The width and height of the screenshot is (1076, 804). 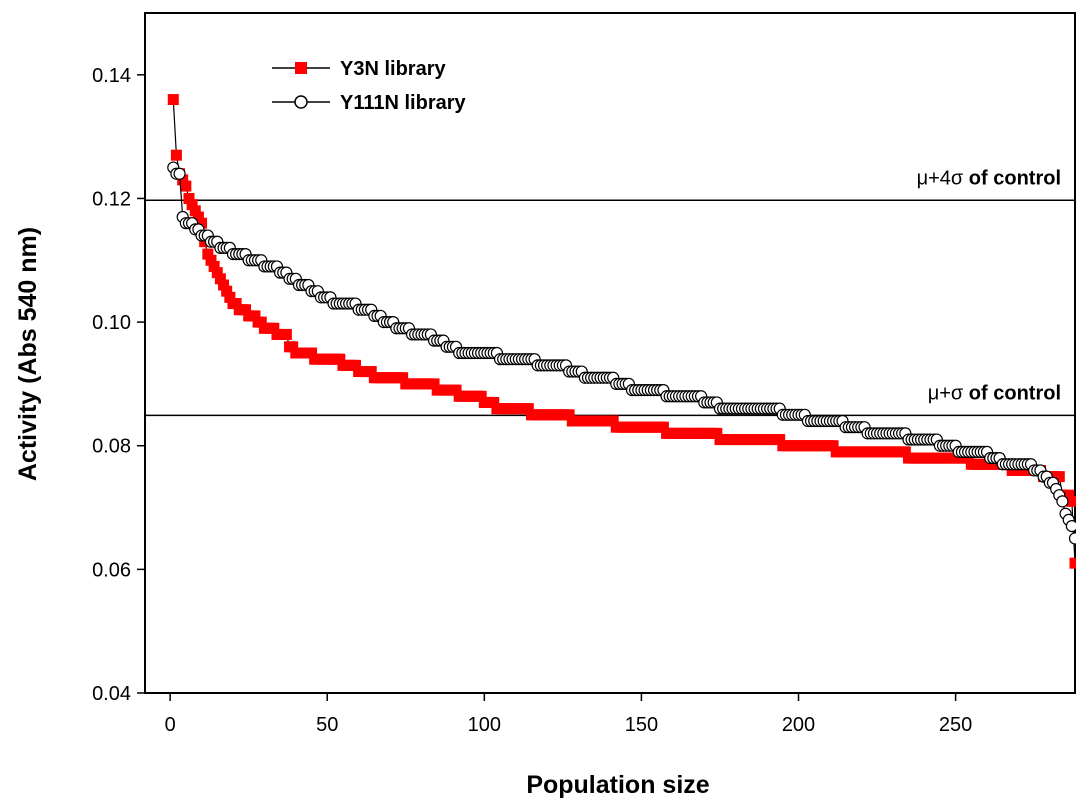 What do you see at coordinates (484, 725) in the screenshot?
I see `x-tick-label: 100` at bounding box center [484, 725].